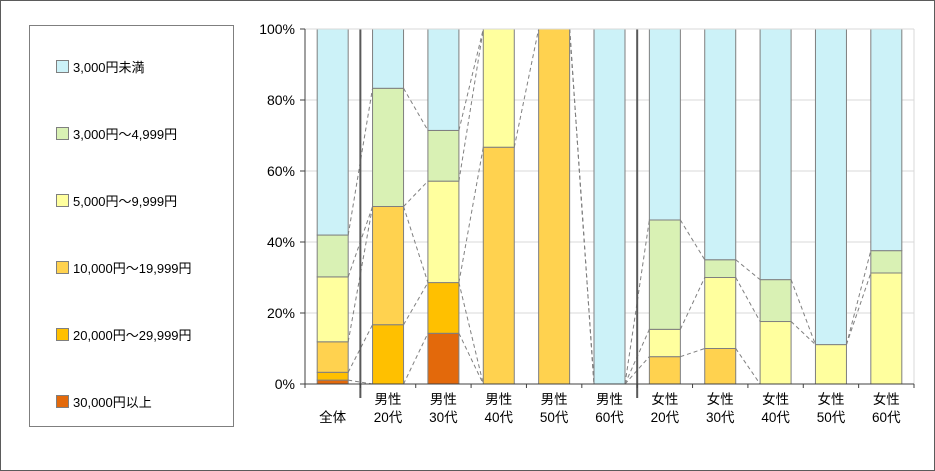 This screenshot has width=935, height=471. Describe the element at coordinates (112, 402) in the screenshot. I see `legend-label: 30,000円以上` at that location.